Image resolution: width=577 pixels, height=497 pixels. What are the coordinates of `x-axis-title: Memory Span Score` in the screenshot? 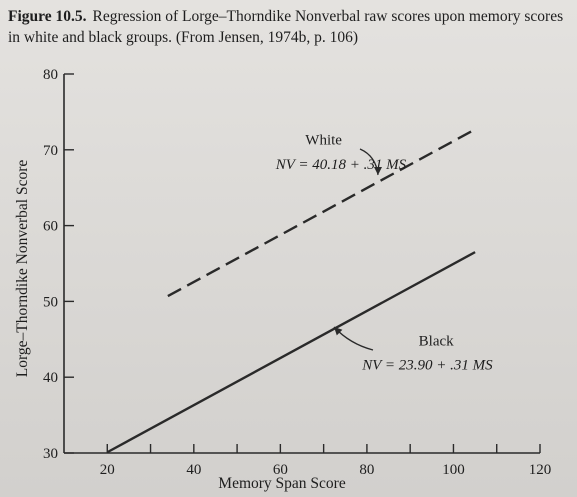 It's located at (282, 483).